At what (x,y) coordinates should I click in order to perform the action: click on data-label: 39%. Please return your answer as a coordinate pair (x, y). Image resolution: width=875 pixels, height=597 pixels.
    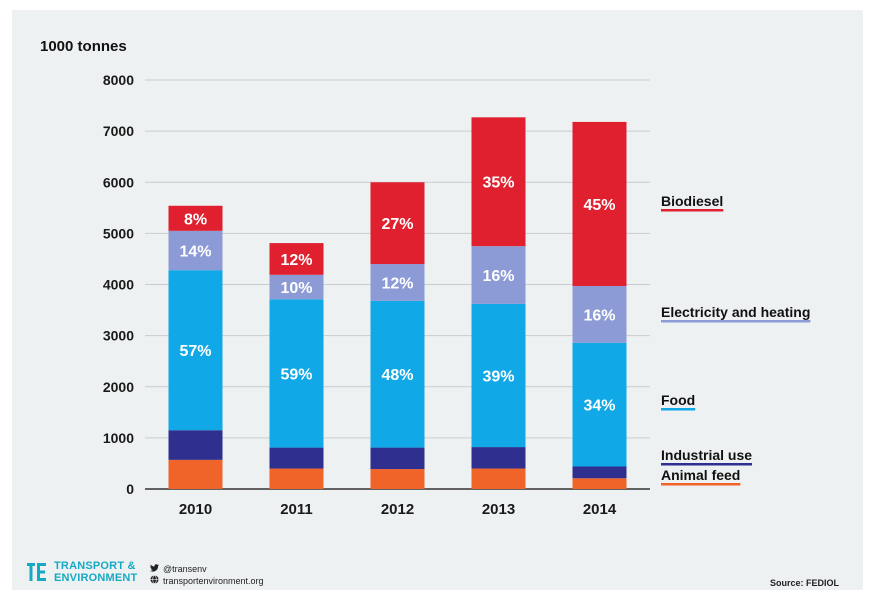
    Looking at the image, I should click on (498, 377).